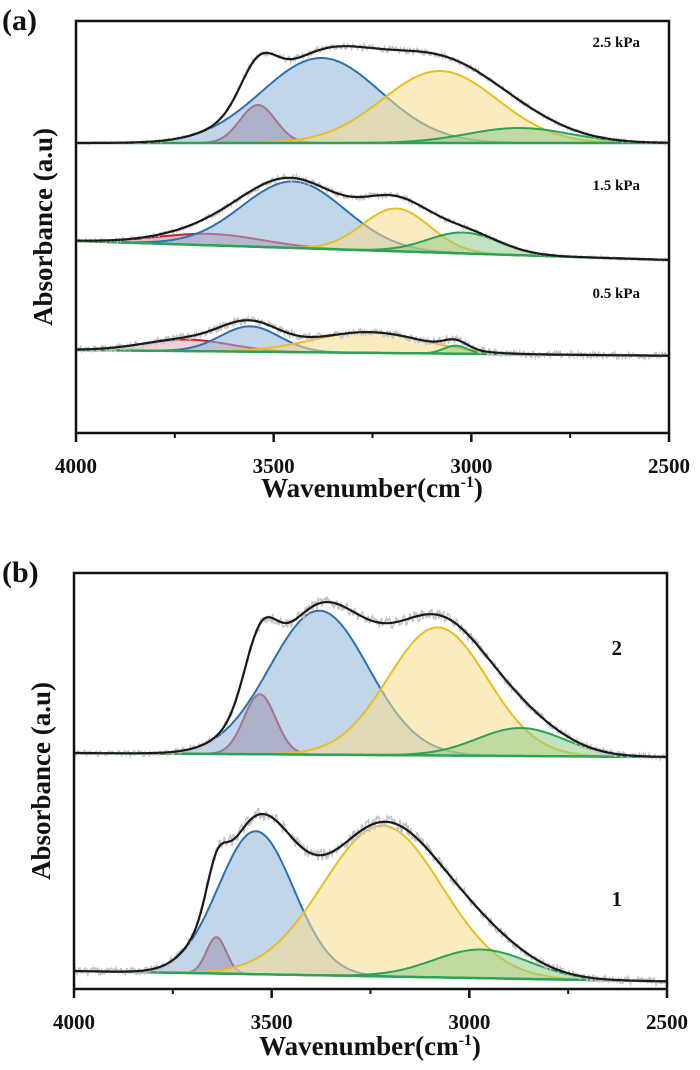 This screenshot has height=1070, width=700. Describe the element at coordinates (43, 227) in the screenshot. I see `y-axis-title-a: Absorbance (a.u)` at that location.